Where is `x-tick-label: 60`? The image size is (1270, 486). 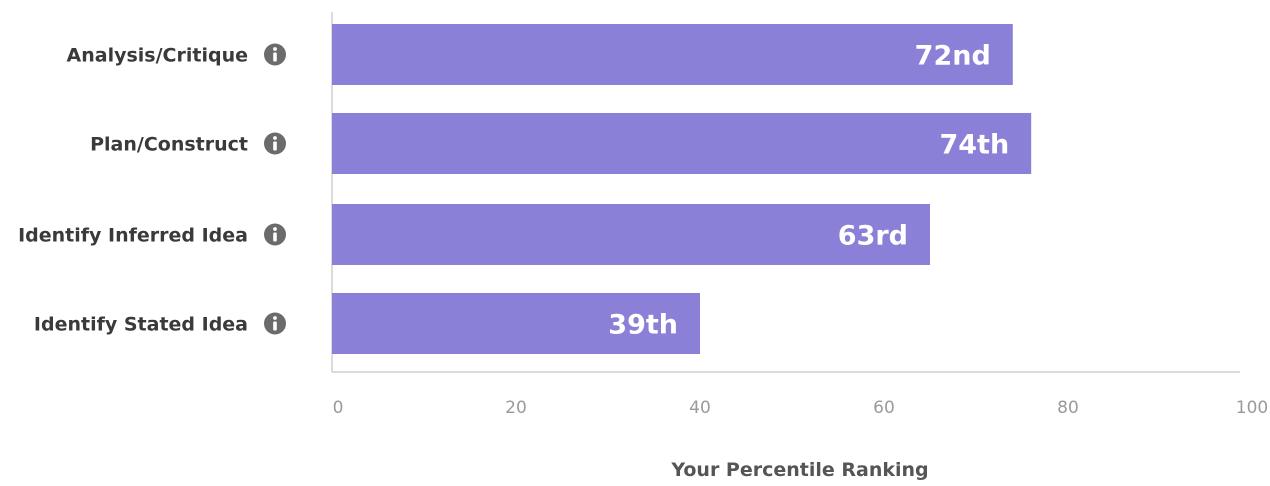 x-tick-label: 60 is located at coordinates (884, 408).